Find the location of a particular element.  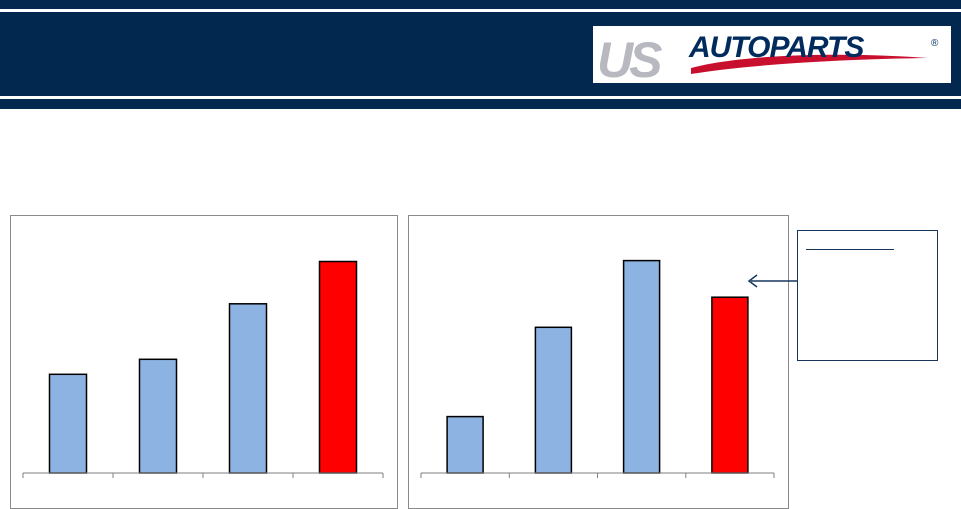

header-stripe-top is located at coordinates (480, 4).